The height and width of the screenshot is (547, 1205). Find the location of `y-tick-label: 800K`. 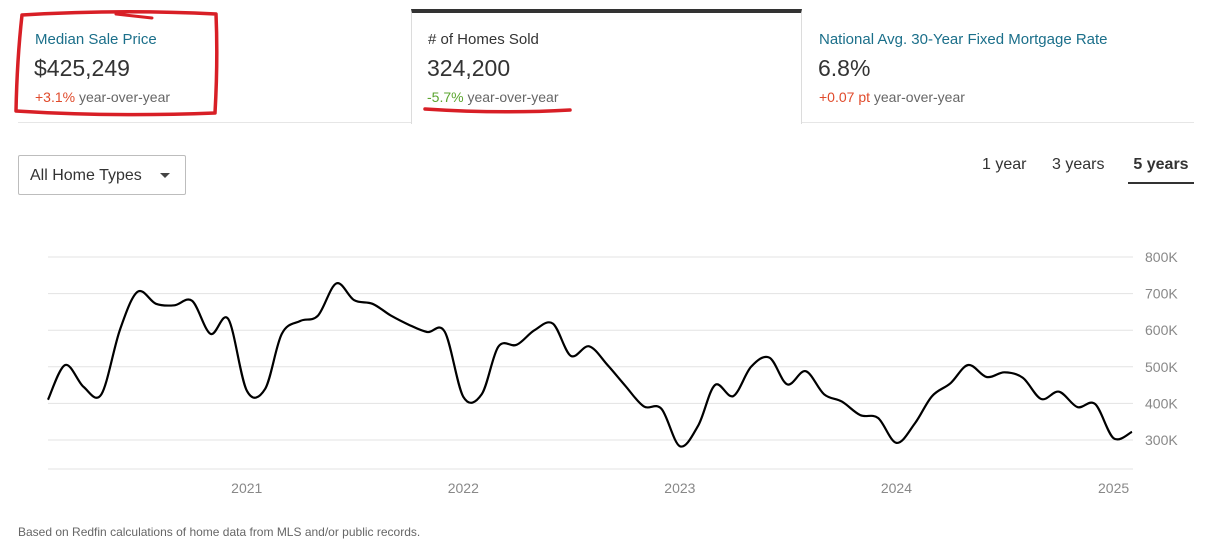

y-tick-label: 800K is located at coordinates (1161, 257).